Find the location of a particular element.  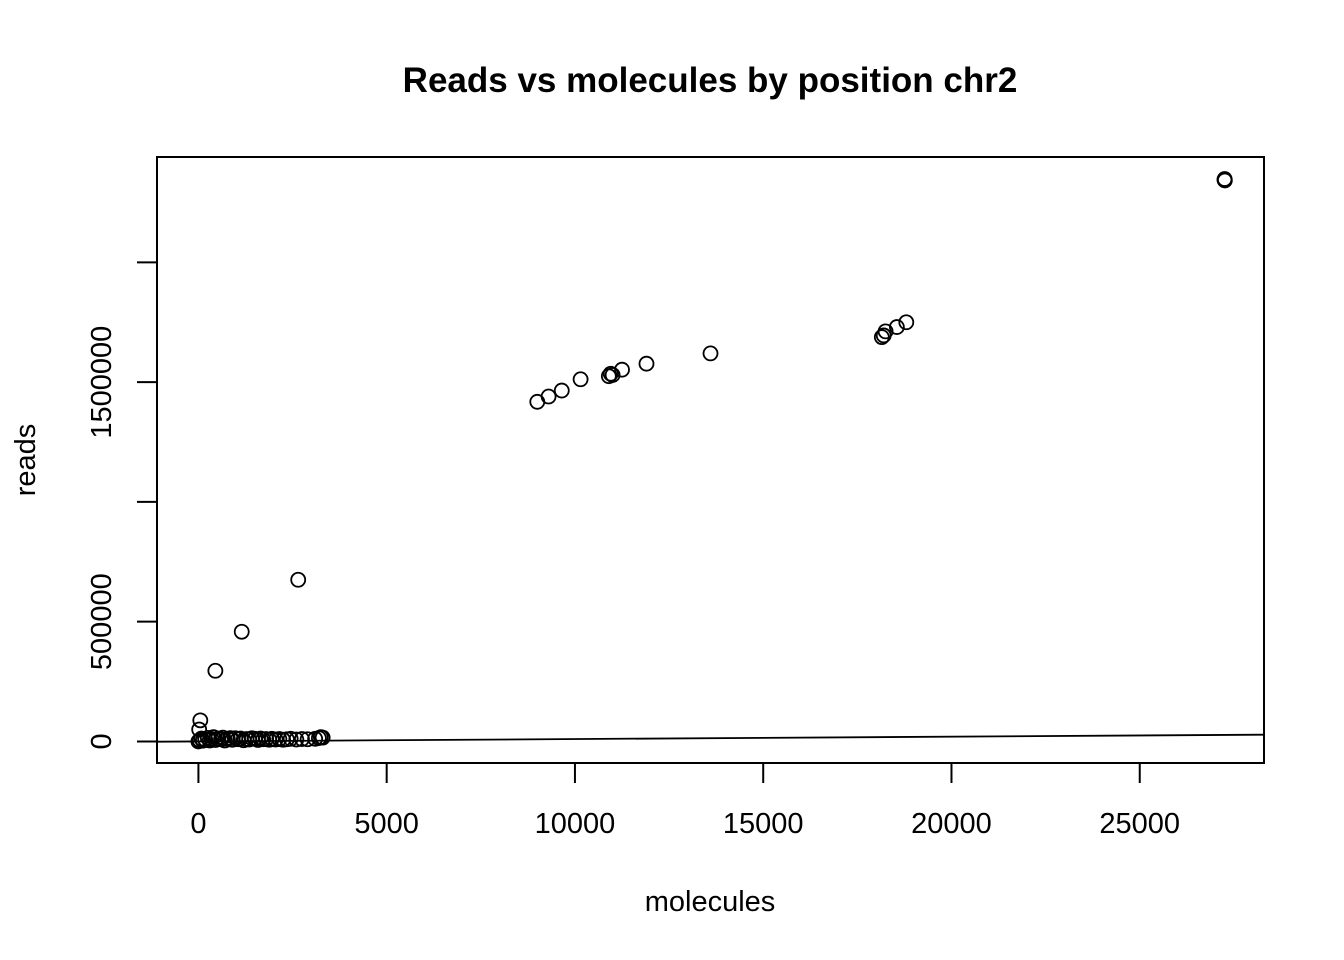

fit-line is located at coordinates (710, 738).